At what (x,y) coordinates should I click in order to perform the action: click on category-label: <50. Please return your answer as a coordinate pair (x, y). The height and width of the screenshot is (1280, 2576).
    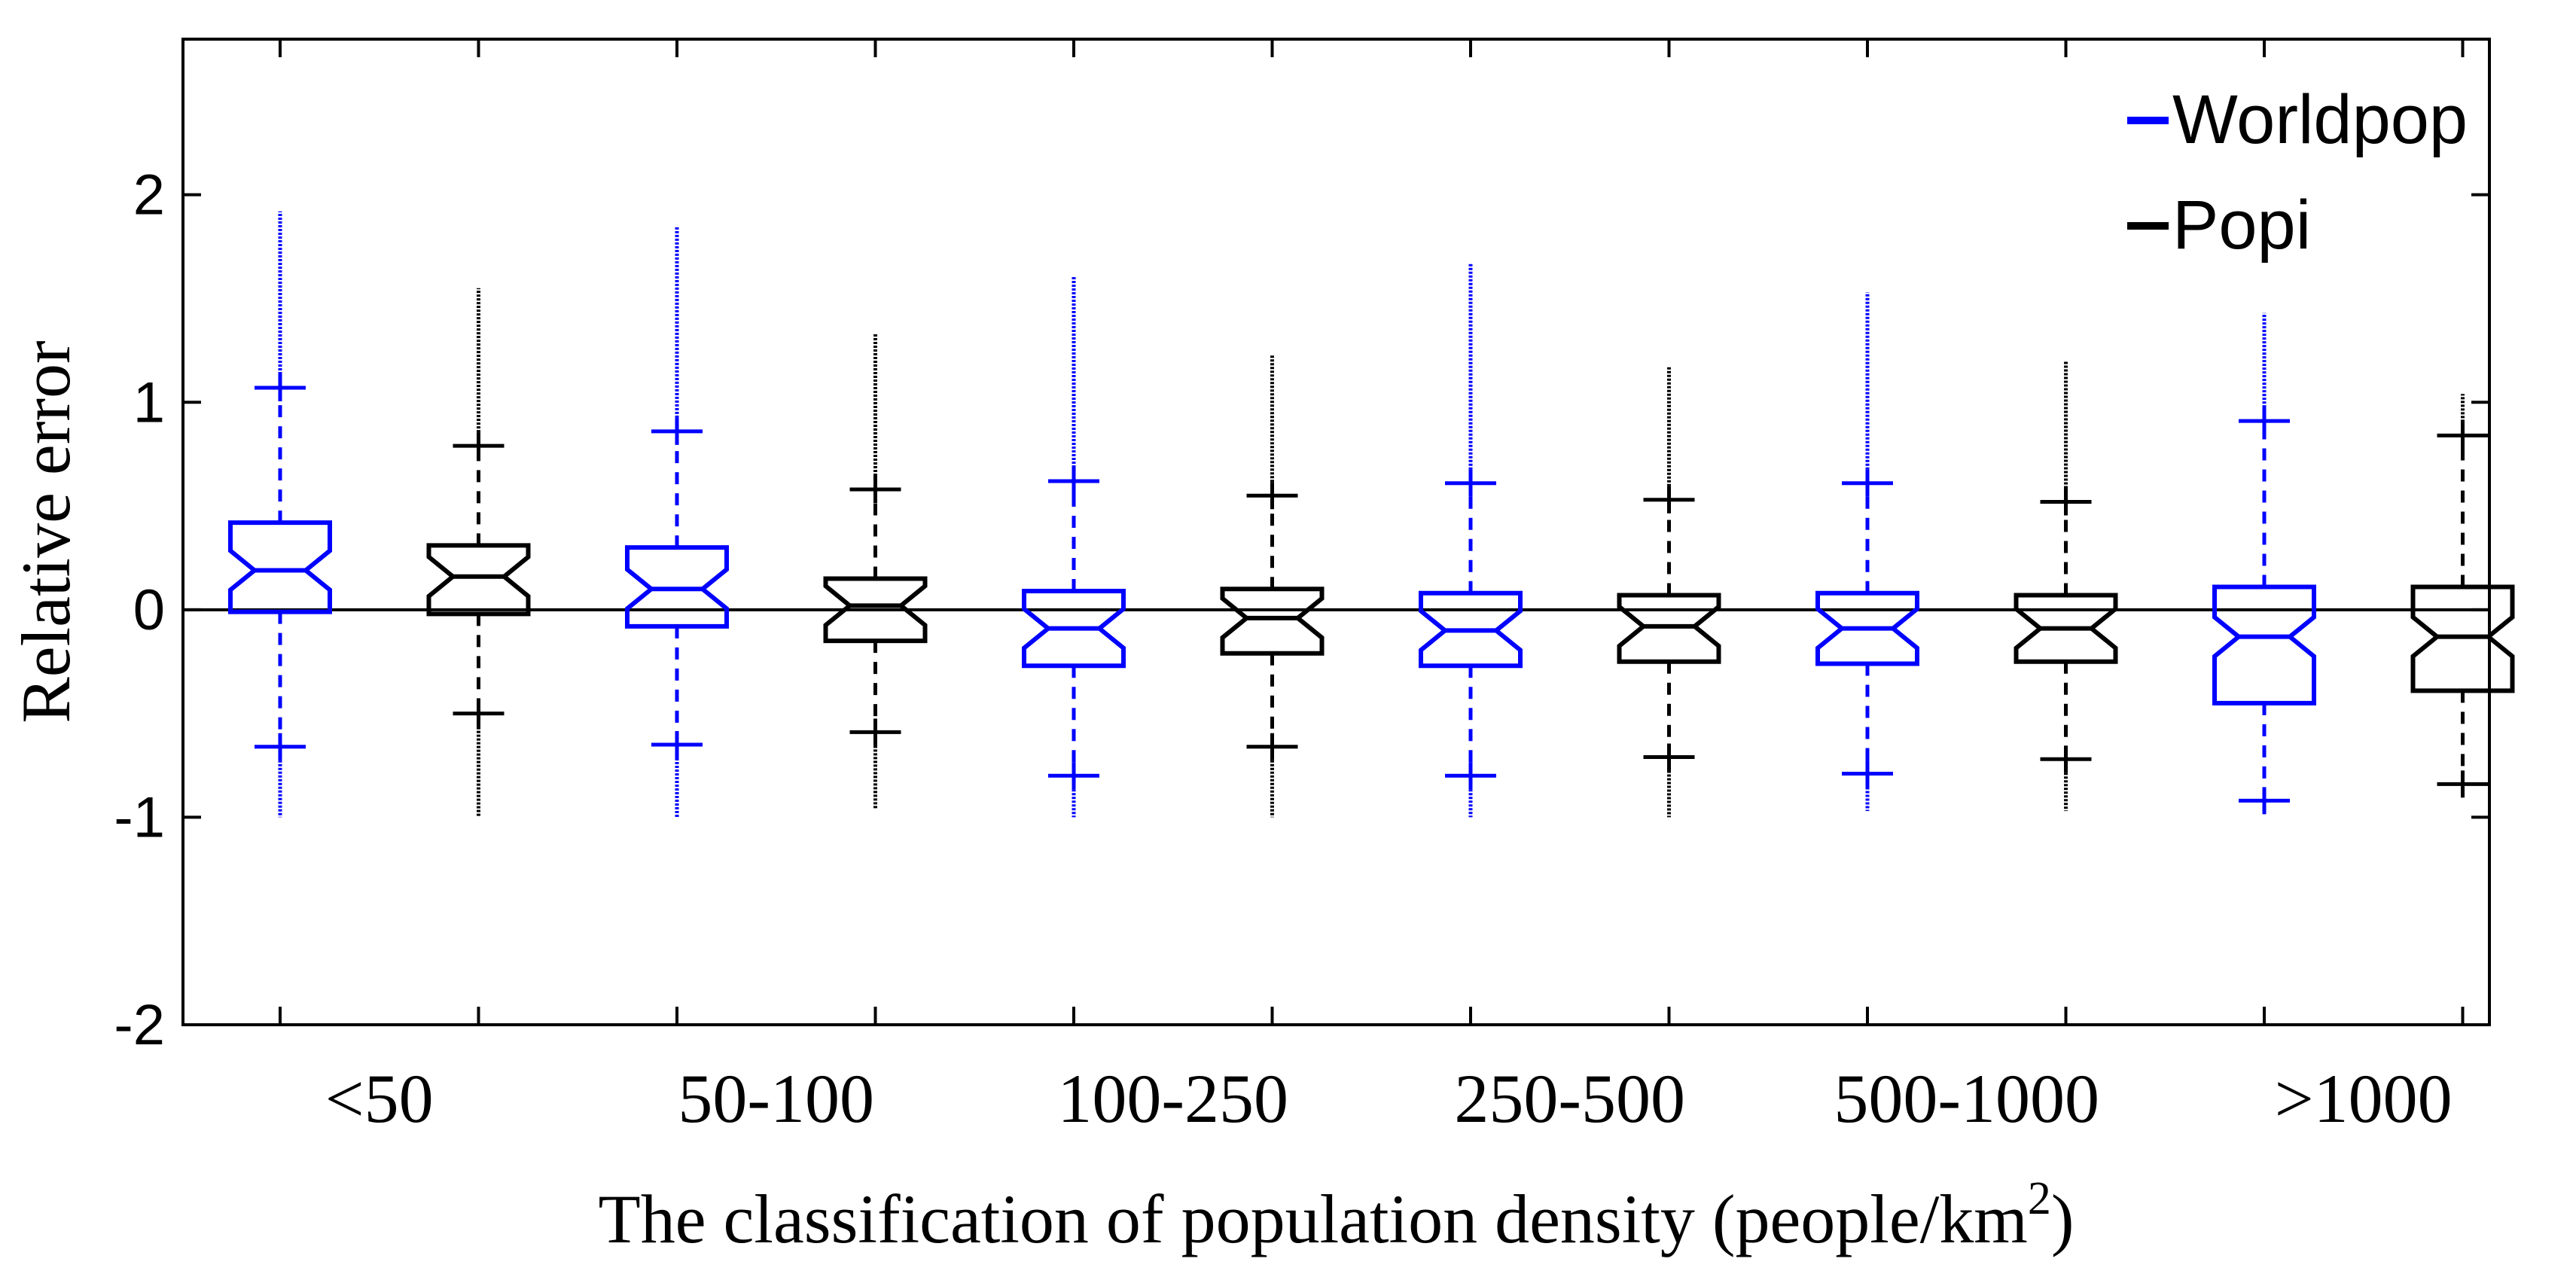
    Looking at the image, I should click on (379, 1098).